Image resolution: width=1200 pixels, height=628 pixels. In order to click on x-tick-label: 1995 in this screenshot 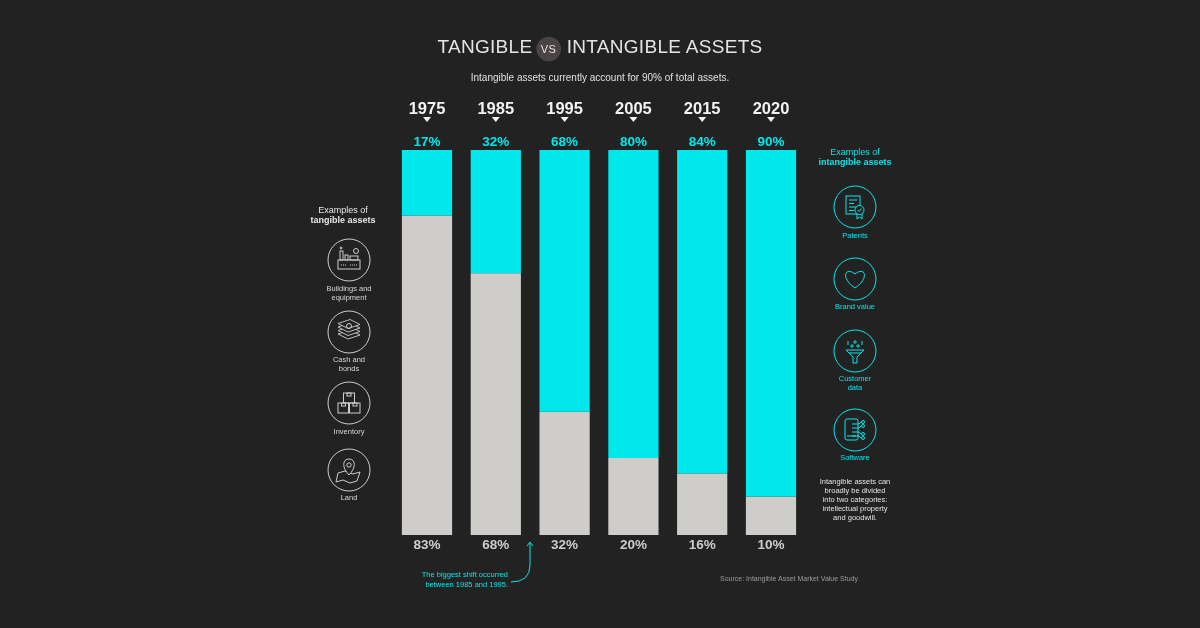, I will do `click(564, 108)`.